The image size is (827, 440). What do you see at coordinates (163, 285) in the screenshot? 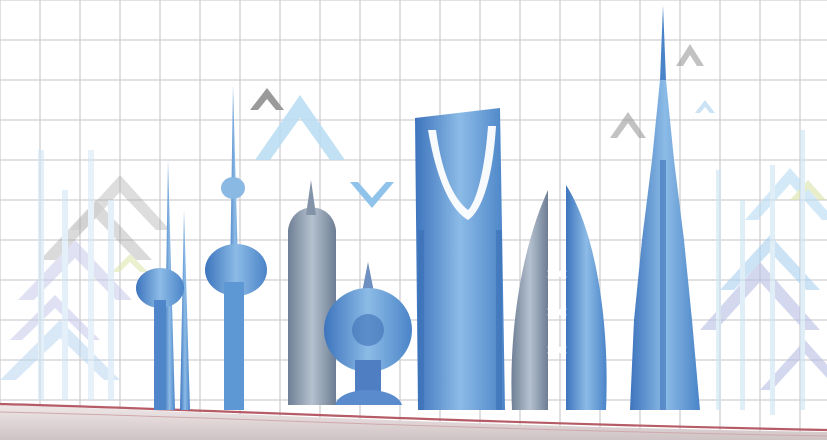
I see `twin-spire-tower` at bounding box center [163, 285].